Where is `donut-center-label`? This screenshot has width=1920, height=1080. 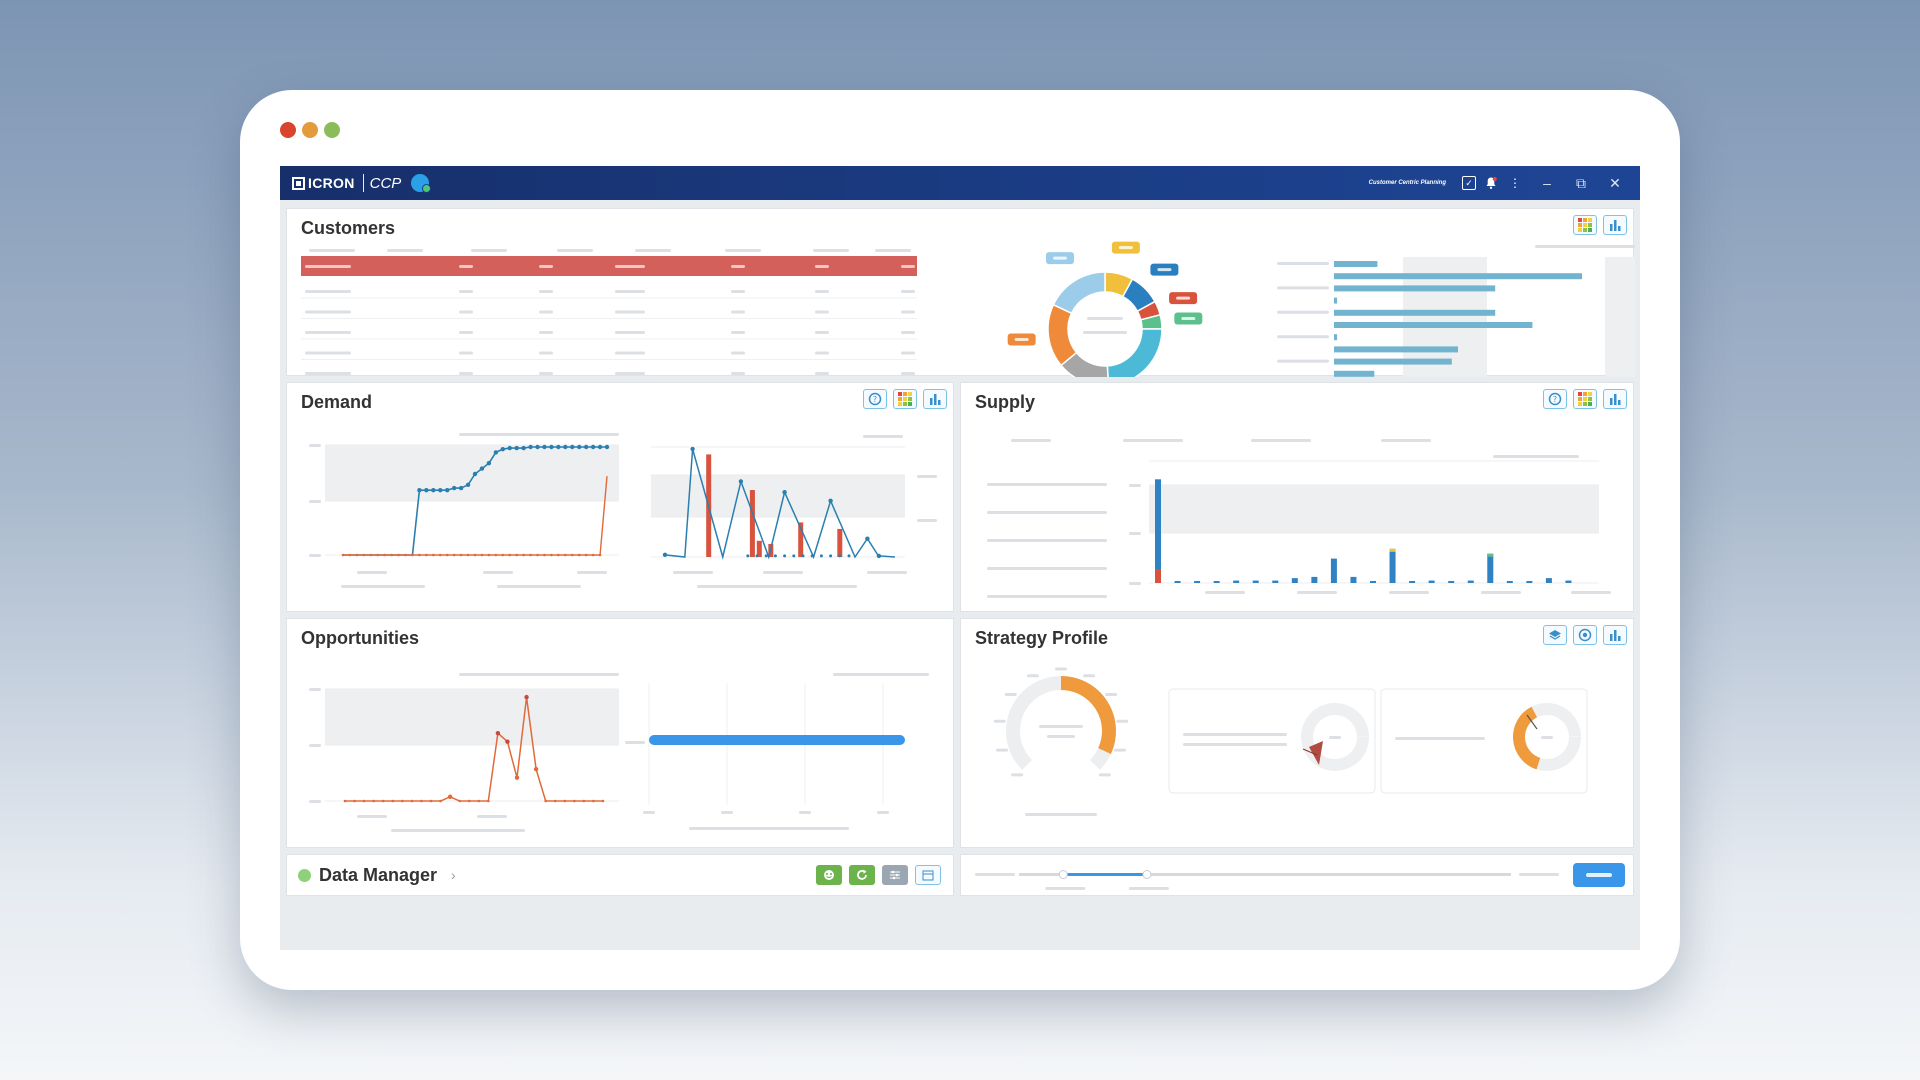 donut-center-label is located at coordinates (1105, 318).